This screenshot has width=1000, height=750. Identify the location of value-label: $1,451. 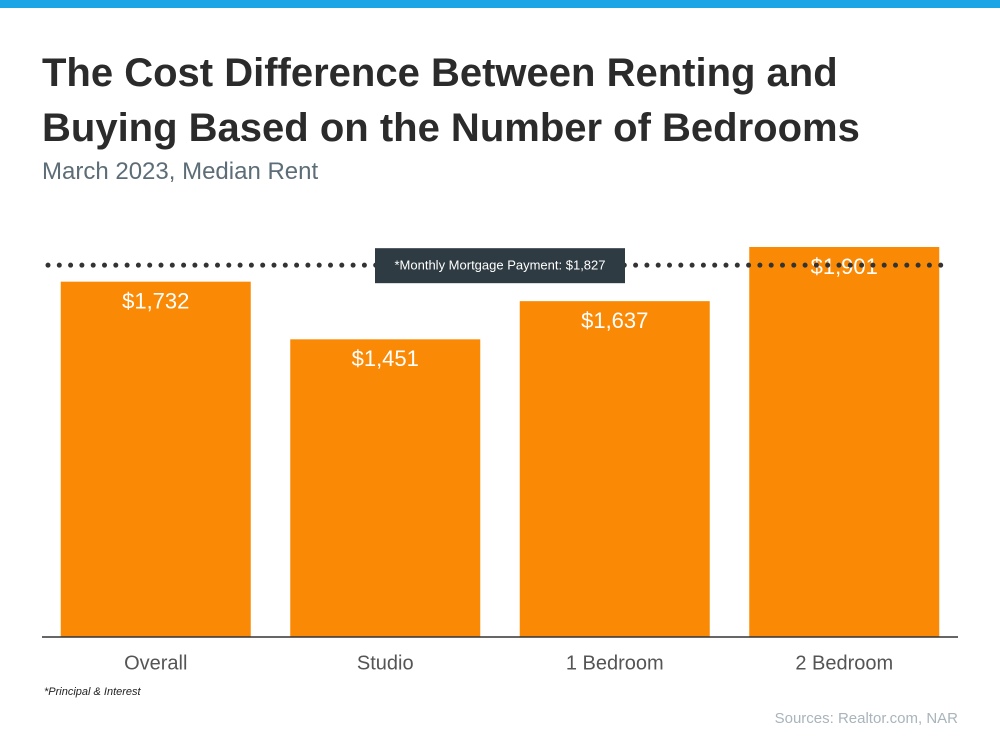
(385, 358).